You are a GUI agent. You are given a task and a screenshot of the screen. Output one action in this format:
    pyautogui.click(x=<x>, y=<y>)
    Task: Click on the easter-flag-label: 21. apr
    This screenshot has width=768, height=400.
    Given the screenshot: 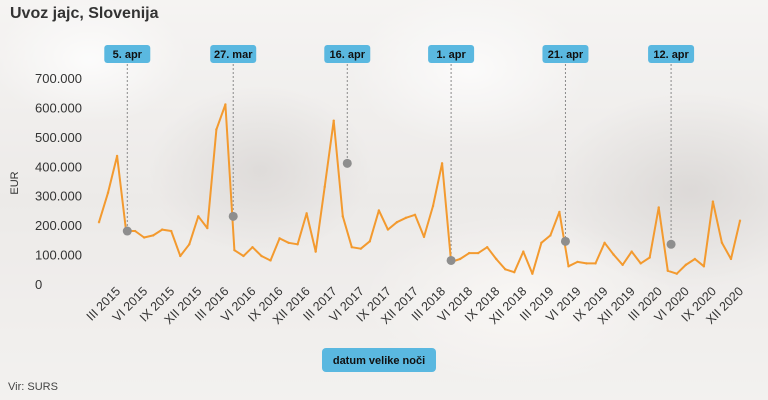 What is the action you would take?
    pyautogui.click(x=566, y=55)
    